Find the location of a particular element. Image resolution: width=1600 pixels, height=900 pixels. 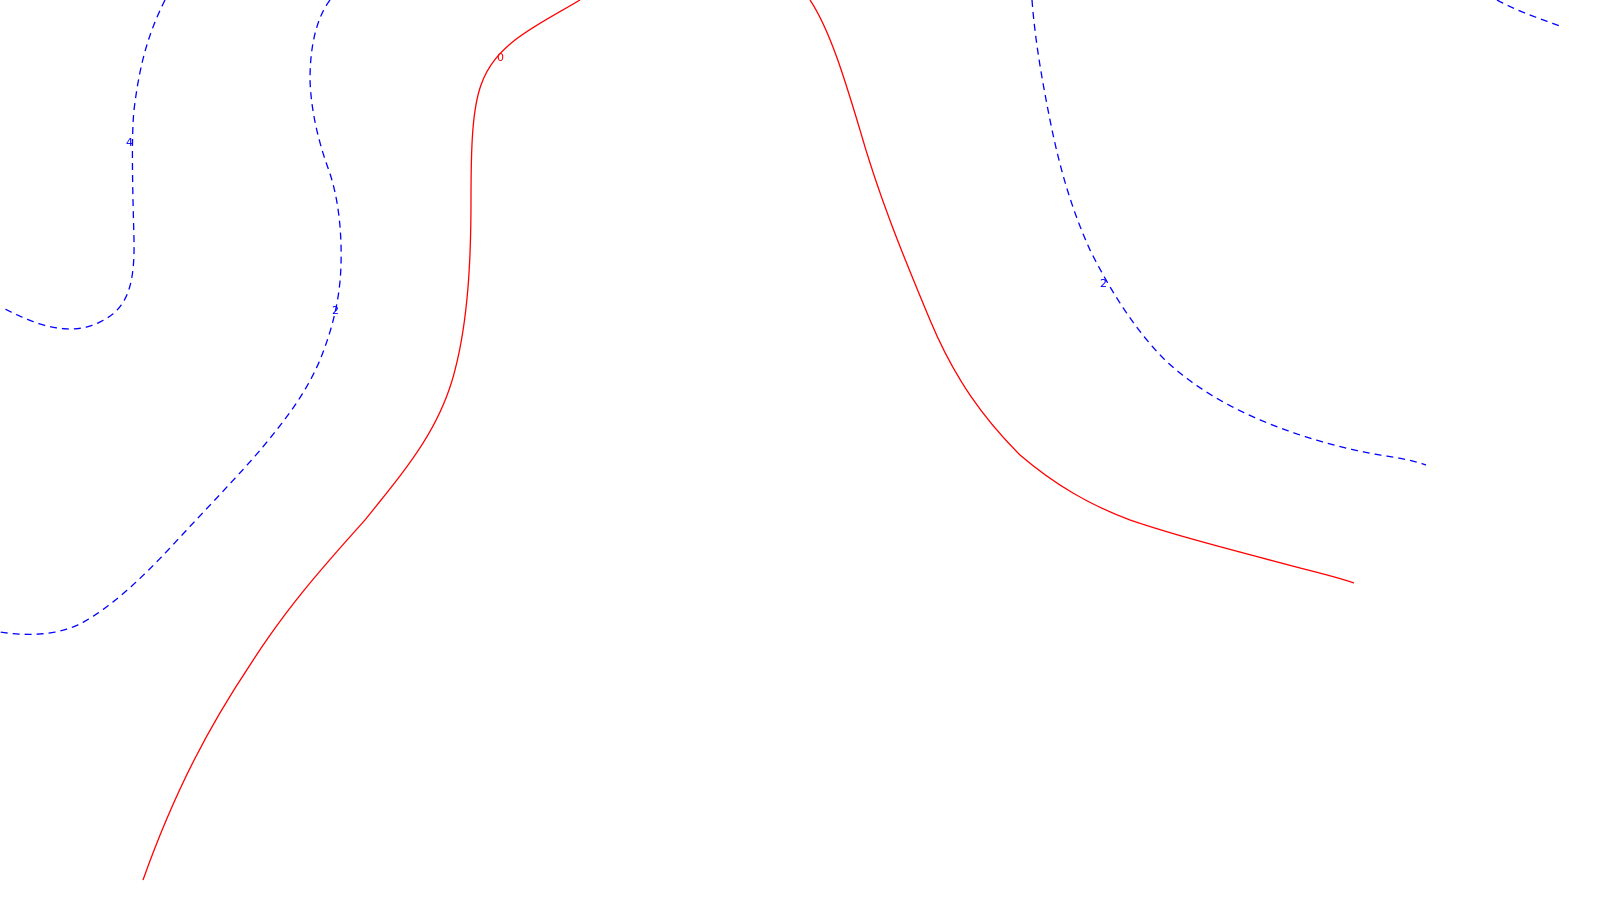

contour-label-neg2-right: 2 is located at coordinates (1103, 283).